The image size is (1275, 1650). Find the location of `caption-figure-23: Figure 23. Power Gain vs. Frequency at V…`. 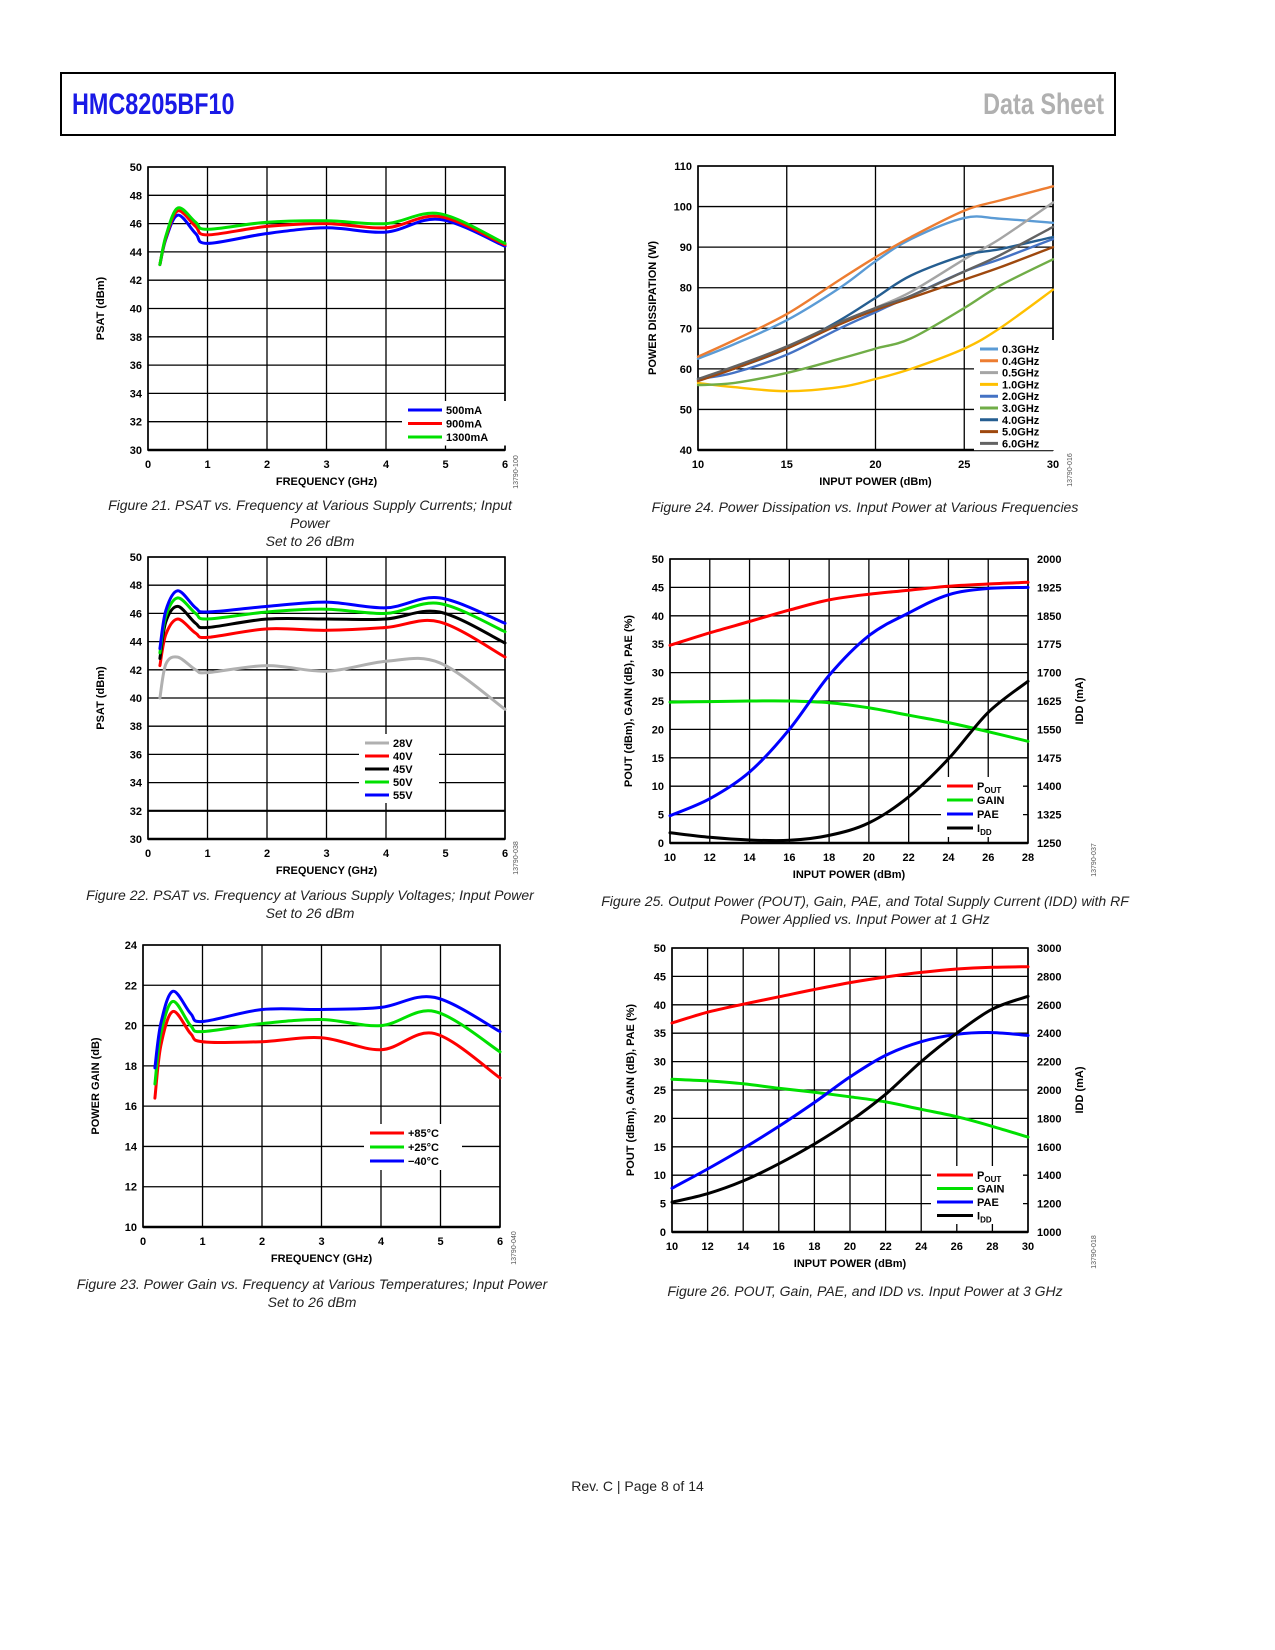

caption-figure-23: Figure 23. Power Gain vs. Frequency at V… is located at coordinates (312, 1293).